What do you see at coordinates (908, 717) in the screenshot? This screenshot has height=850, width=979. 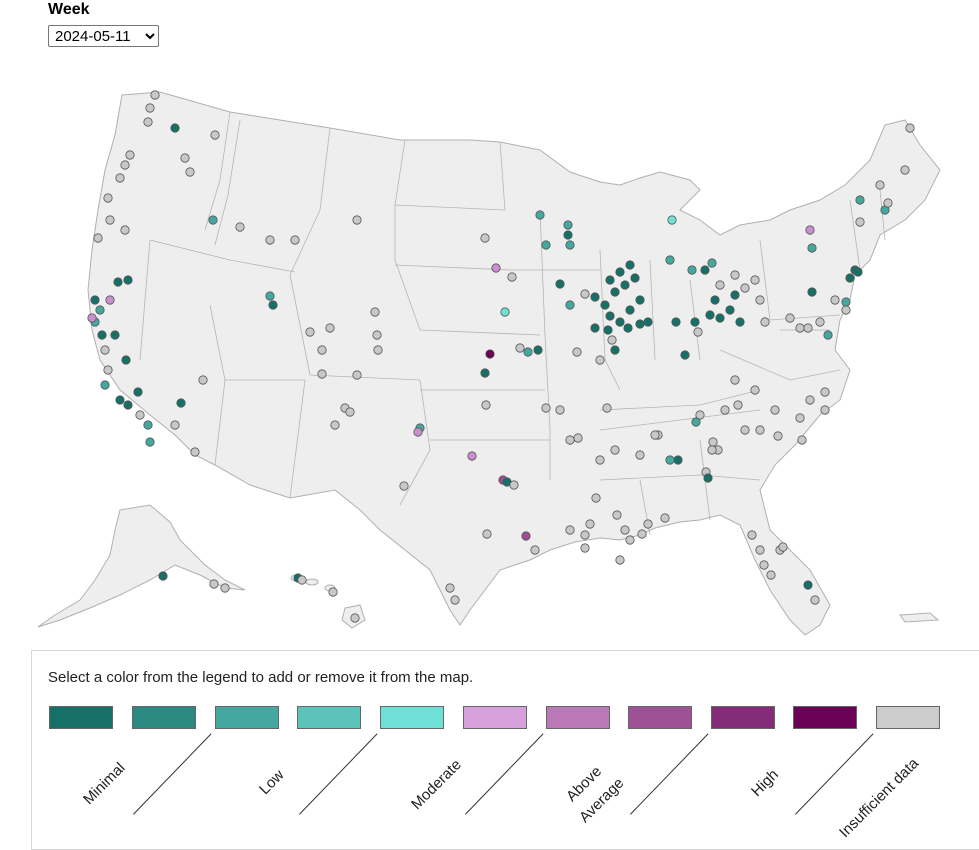 I see `legend-swatch-insufficient` at bounding box center [908, 717].